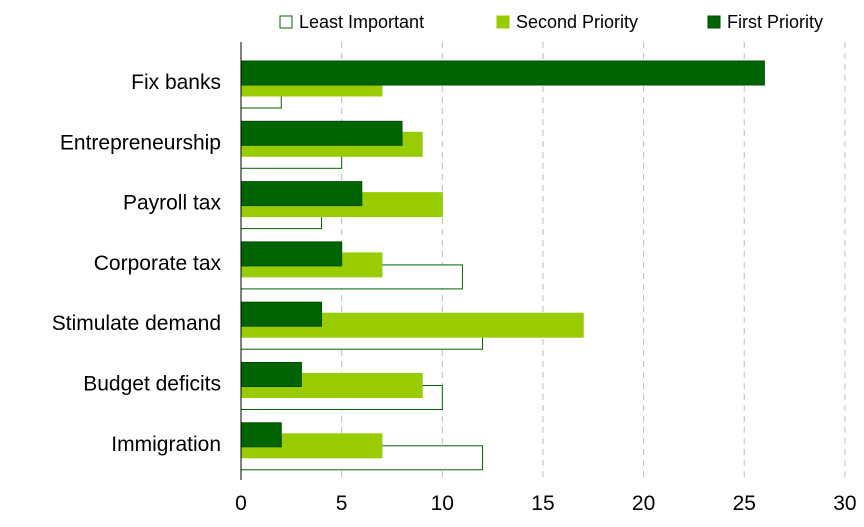 The width and height of the screenshot is (864, 527). Describe the element at coordinates (775, 22) in the screenshot. I see `legend-label: First Priority` at that location.